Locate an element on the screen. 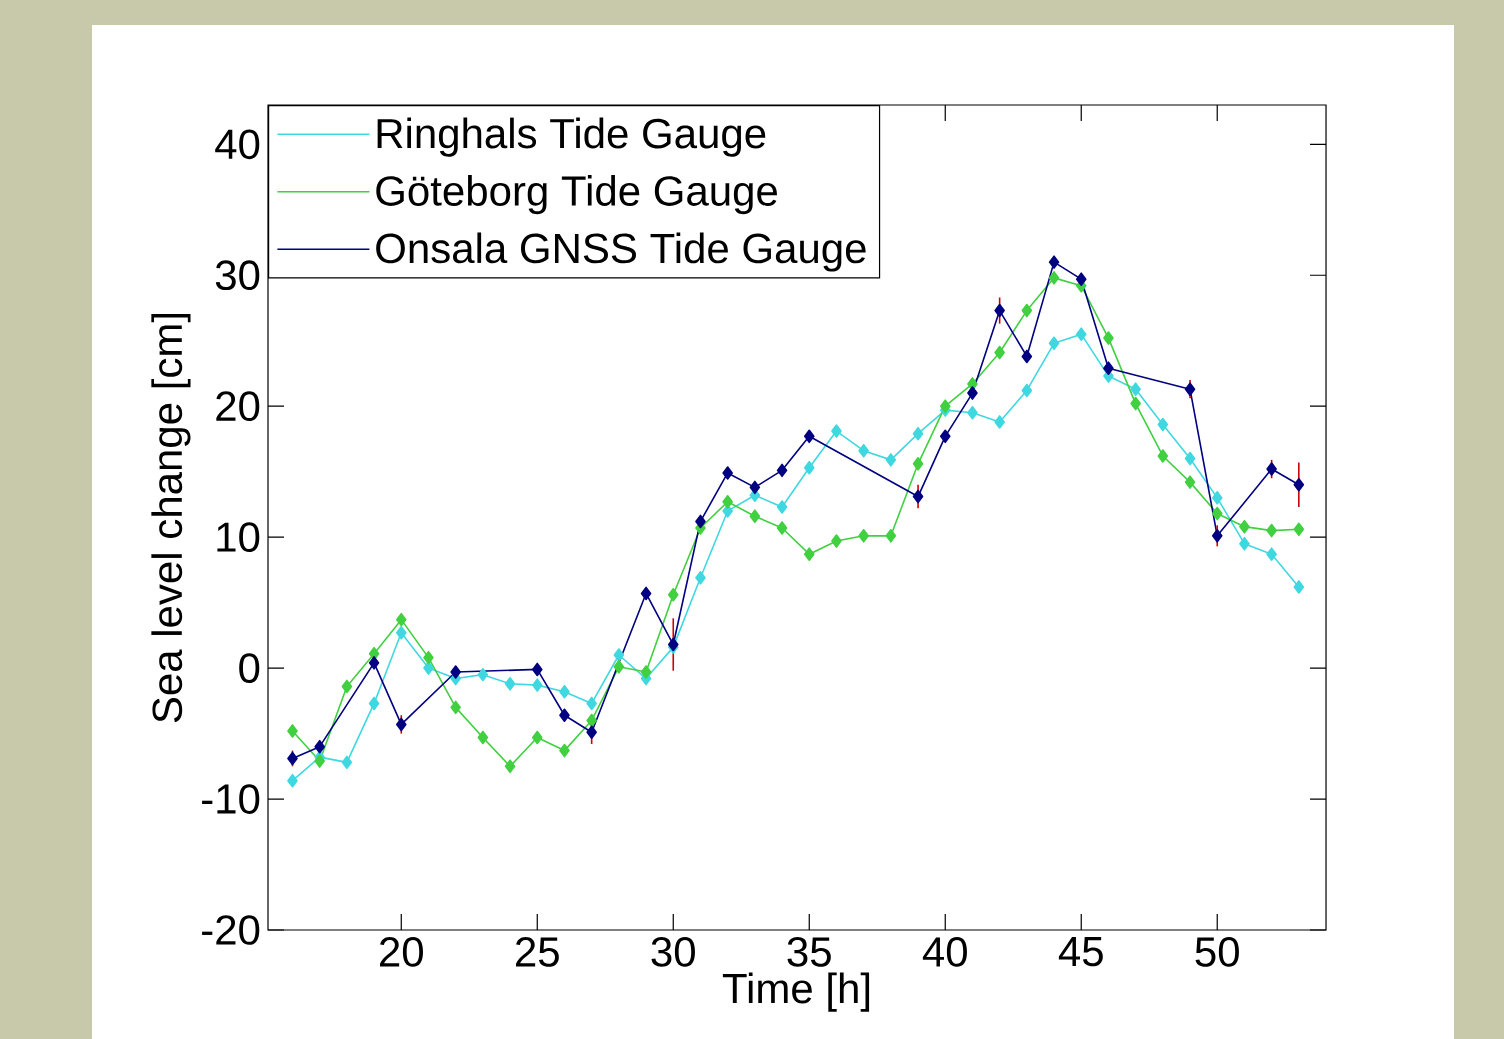 This screenshot has height=1039, width=1504. legend-label: Göteborg Tide Gauge is located at coordinates (576, 195).